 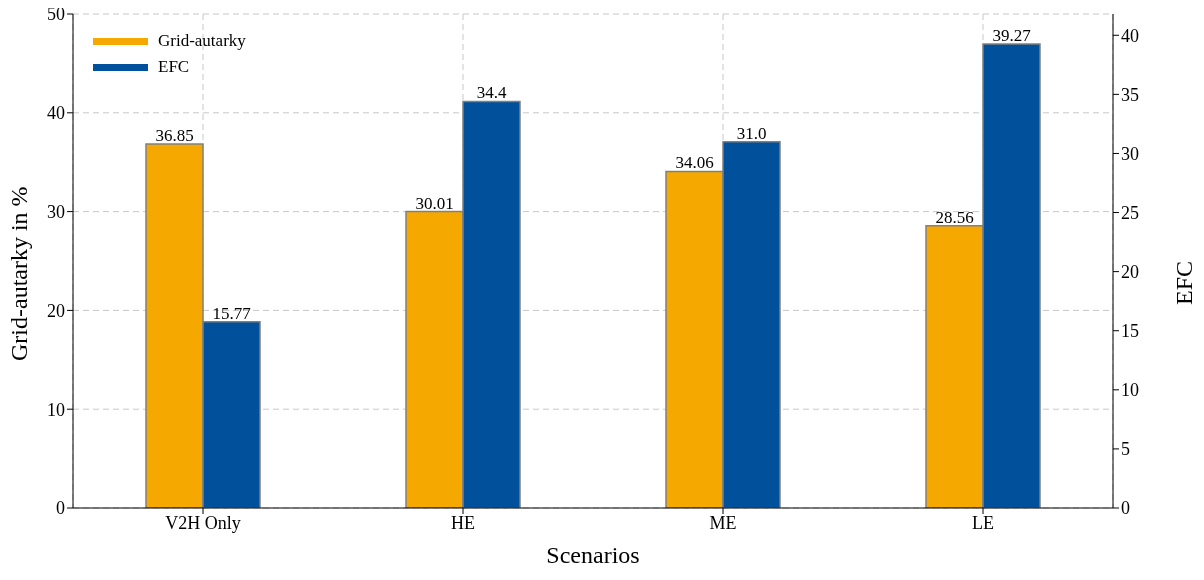 I want to click on y2-tick-label: 20, so click(x=1130, y=272).